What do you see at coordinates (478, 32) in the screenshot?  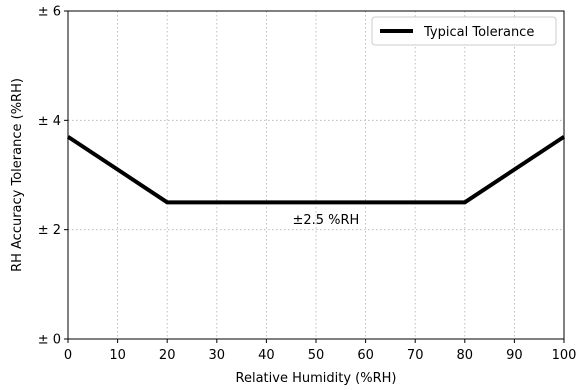 I see `legend-label: Typical Tolerance` at bounding box center [478, 32].